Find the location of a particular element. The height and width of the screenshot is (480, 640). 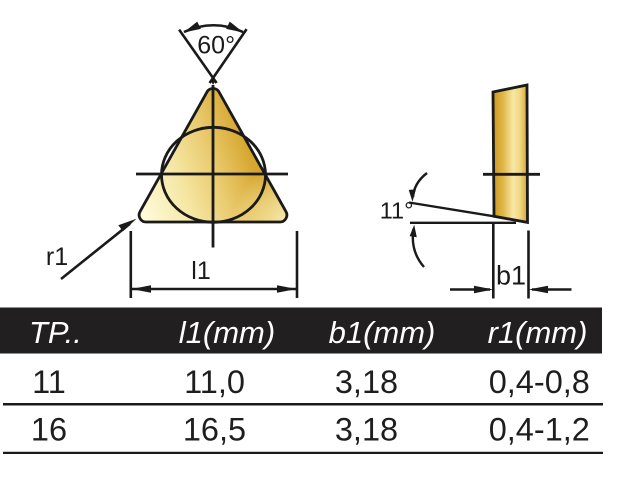

svg-text: 11,0 is located at coordinates (214, 382).